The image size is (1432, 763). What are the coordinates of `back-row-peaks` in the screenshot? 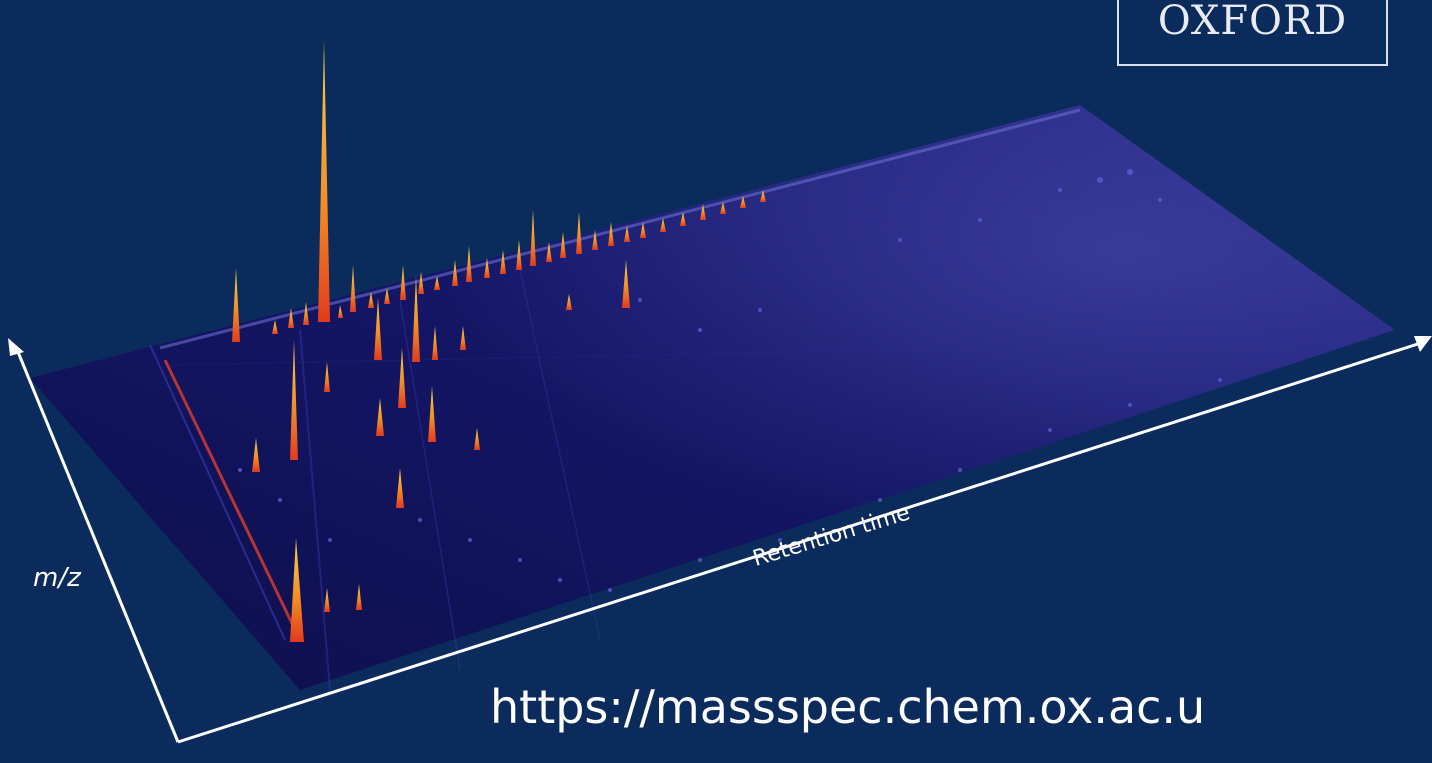 It's located at (499, 191).